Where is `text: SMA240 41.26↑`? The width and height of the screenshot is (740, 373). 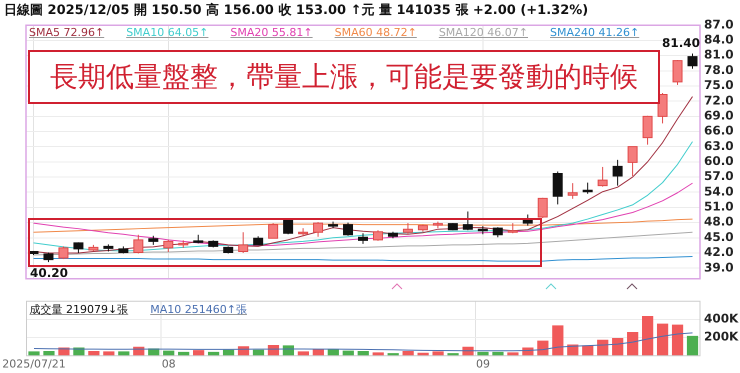 text: SMA240 41.26↑ is located at coordinates (595, 33).